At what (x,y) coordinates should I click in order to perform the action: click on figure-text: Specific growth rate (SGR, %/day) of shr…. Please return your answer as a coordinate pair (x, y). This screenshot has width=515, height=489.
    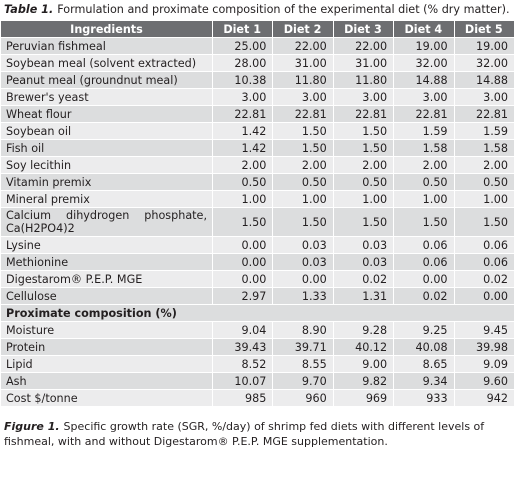
    Looking at the image, I should click on (244, 434).